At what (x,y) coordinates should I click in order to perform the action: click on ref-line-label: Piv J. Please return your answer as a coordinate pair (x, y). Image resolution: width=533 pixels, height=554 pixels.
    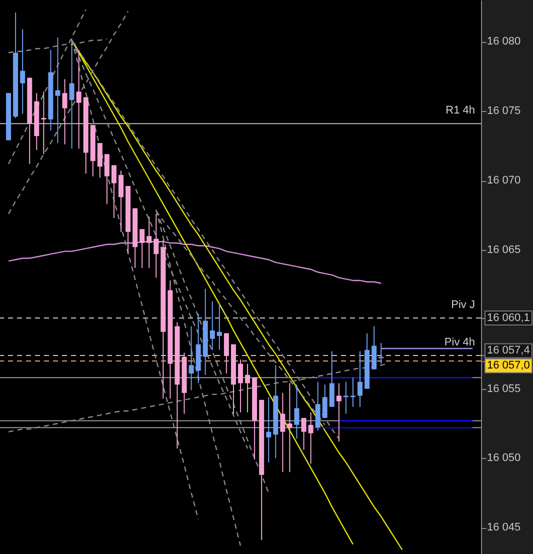
    Looking at the image, I should click on (463, 304).